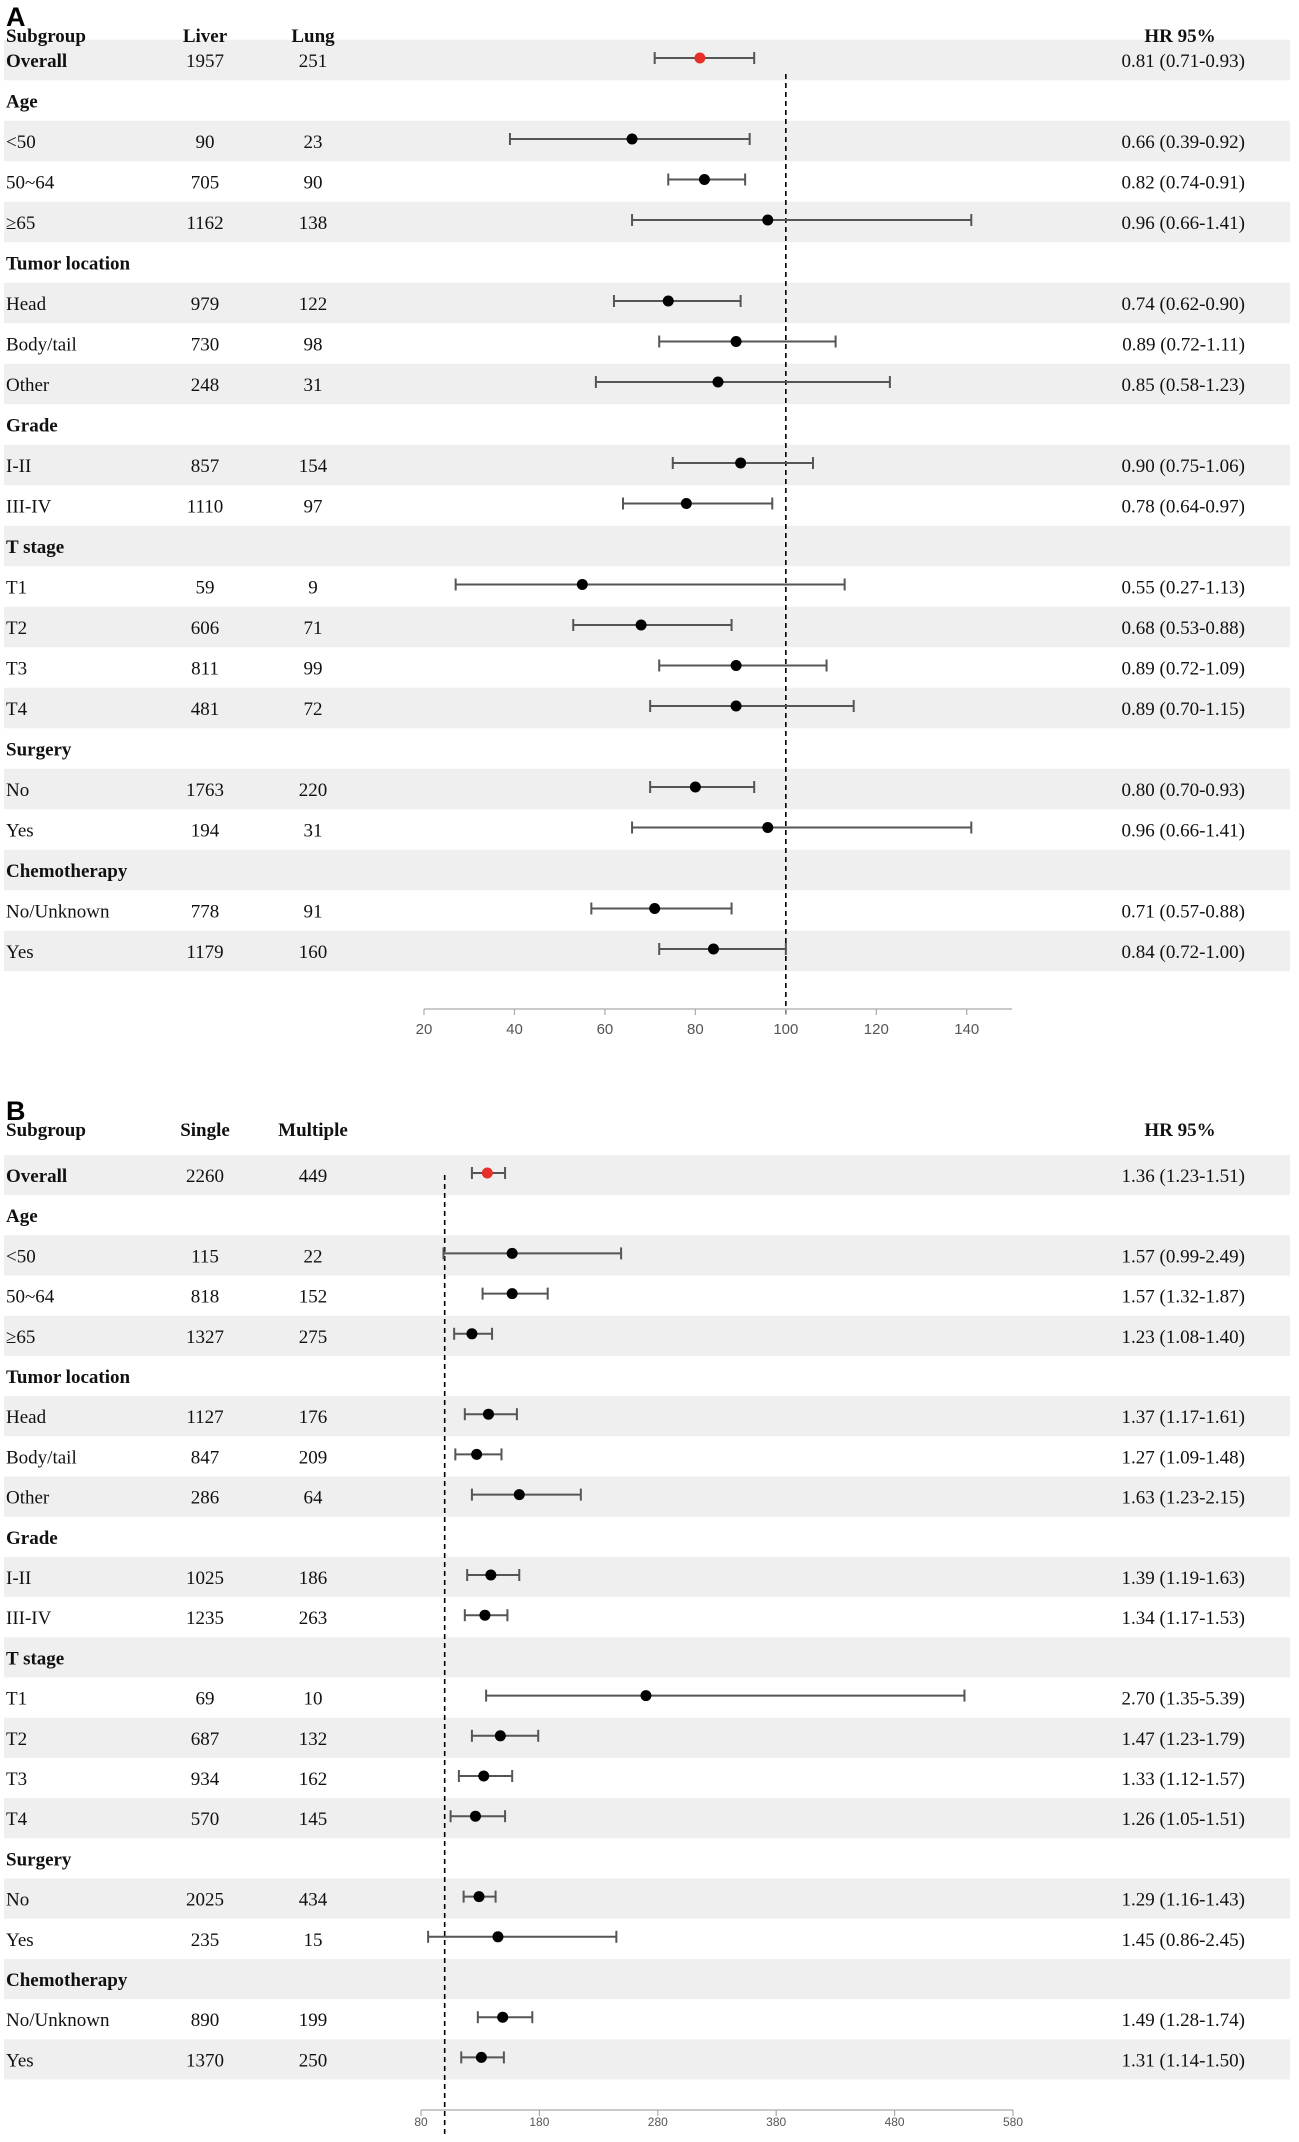  I want to click on hr-ci-text: 0.90 (0.75-1.06), so click(1183, 466).